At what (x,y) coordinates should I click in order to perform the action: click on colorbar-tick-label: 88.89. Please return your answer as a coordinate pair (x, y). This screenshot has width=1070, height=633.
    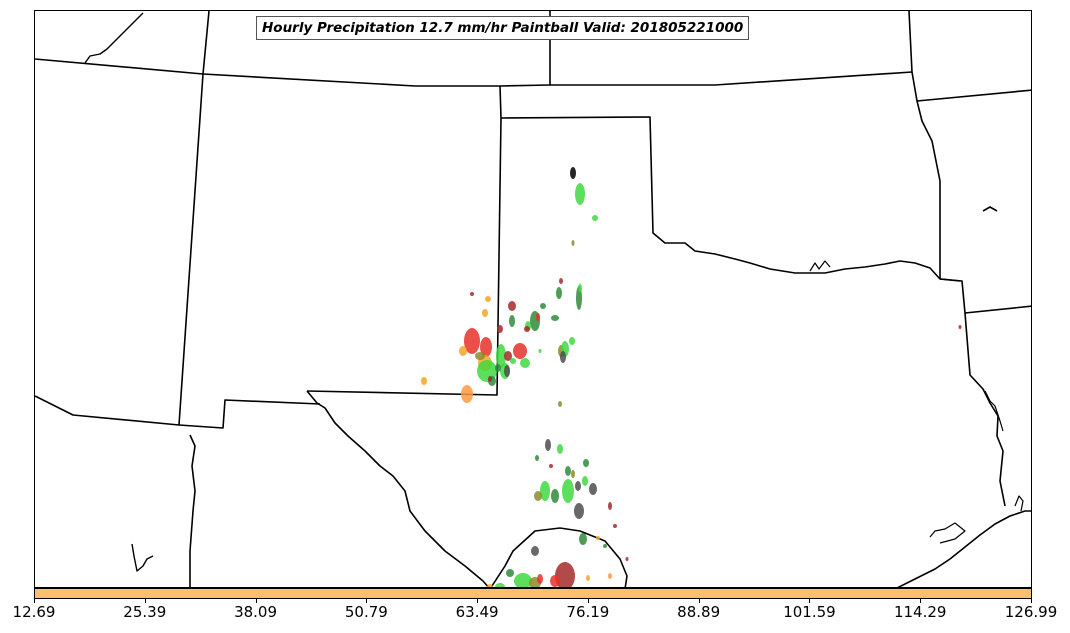
    Looking at the image, I should click on (699, 612).